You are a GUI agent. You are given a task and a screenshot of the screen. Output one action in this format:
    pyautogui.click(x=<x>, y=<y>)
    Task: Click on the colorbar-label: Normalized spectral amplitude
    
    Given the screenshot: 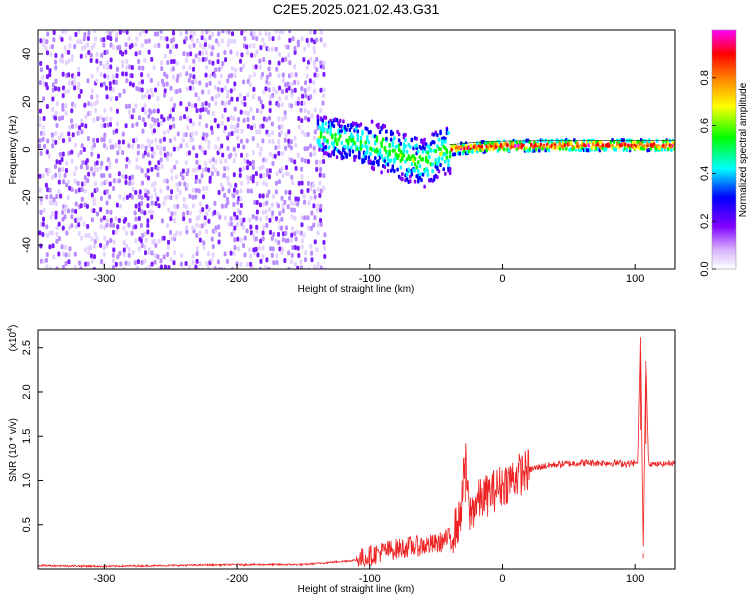 What is the action you would take?
    pyautogui.click(x=743, y=149)
    